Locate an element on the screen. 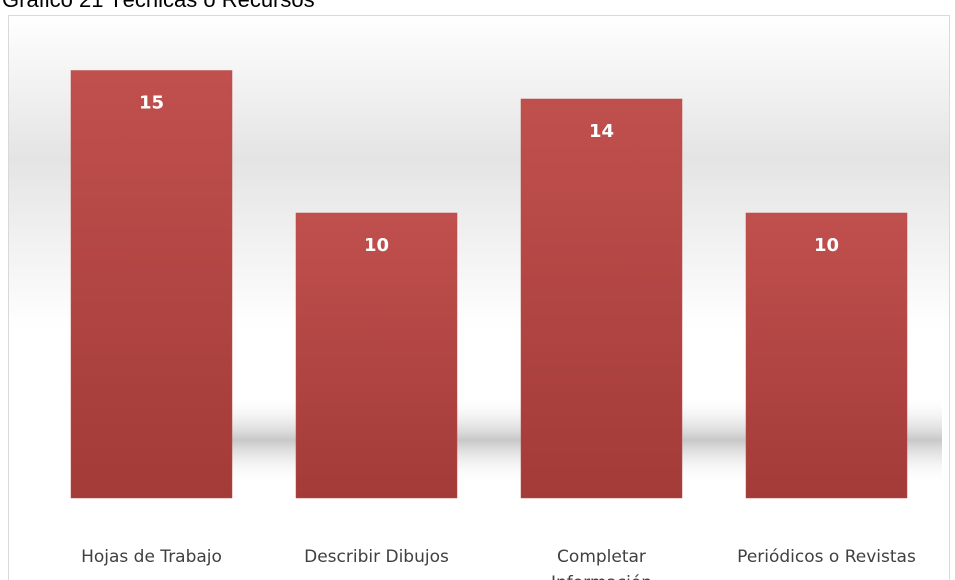 This screenshot has height=580, width=955. x-tick-label: Completar Información is located at coordinates (601, 563).